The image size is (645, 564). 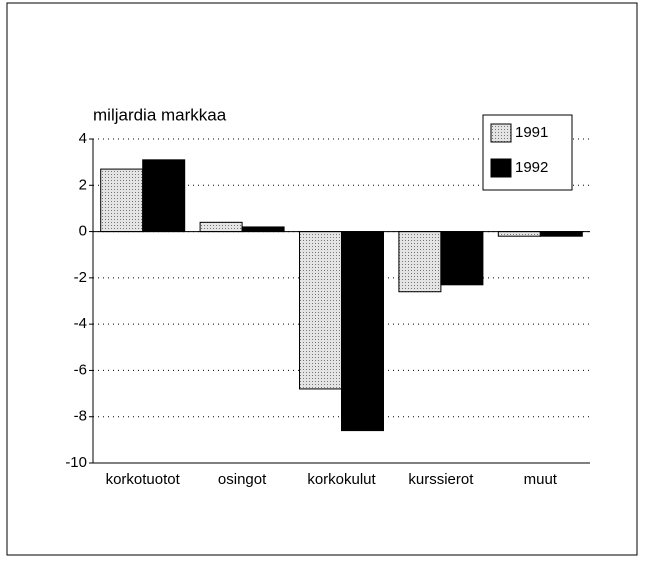 I want to click on y-tick-label: 4, so click(x=83, y=138).